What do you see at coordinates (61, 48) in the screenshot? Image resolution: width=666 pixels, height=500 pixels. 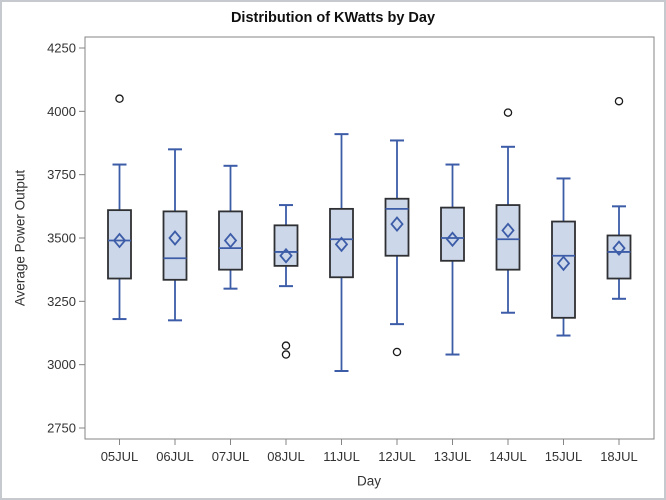 I see `y-tick-label: 4250` at bounding box center [61, 48].